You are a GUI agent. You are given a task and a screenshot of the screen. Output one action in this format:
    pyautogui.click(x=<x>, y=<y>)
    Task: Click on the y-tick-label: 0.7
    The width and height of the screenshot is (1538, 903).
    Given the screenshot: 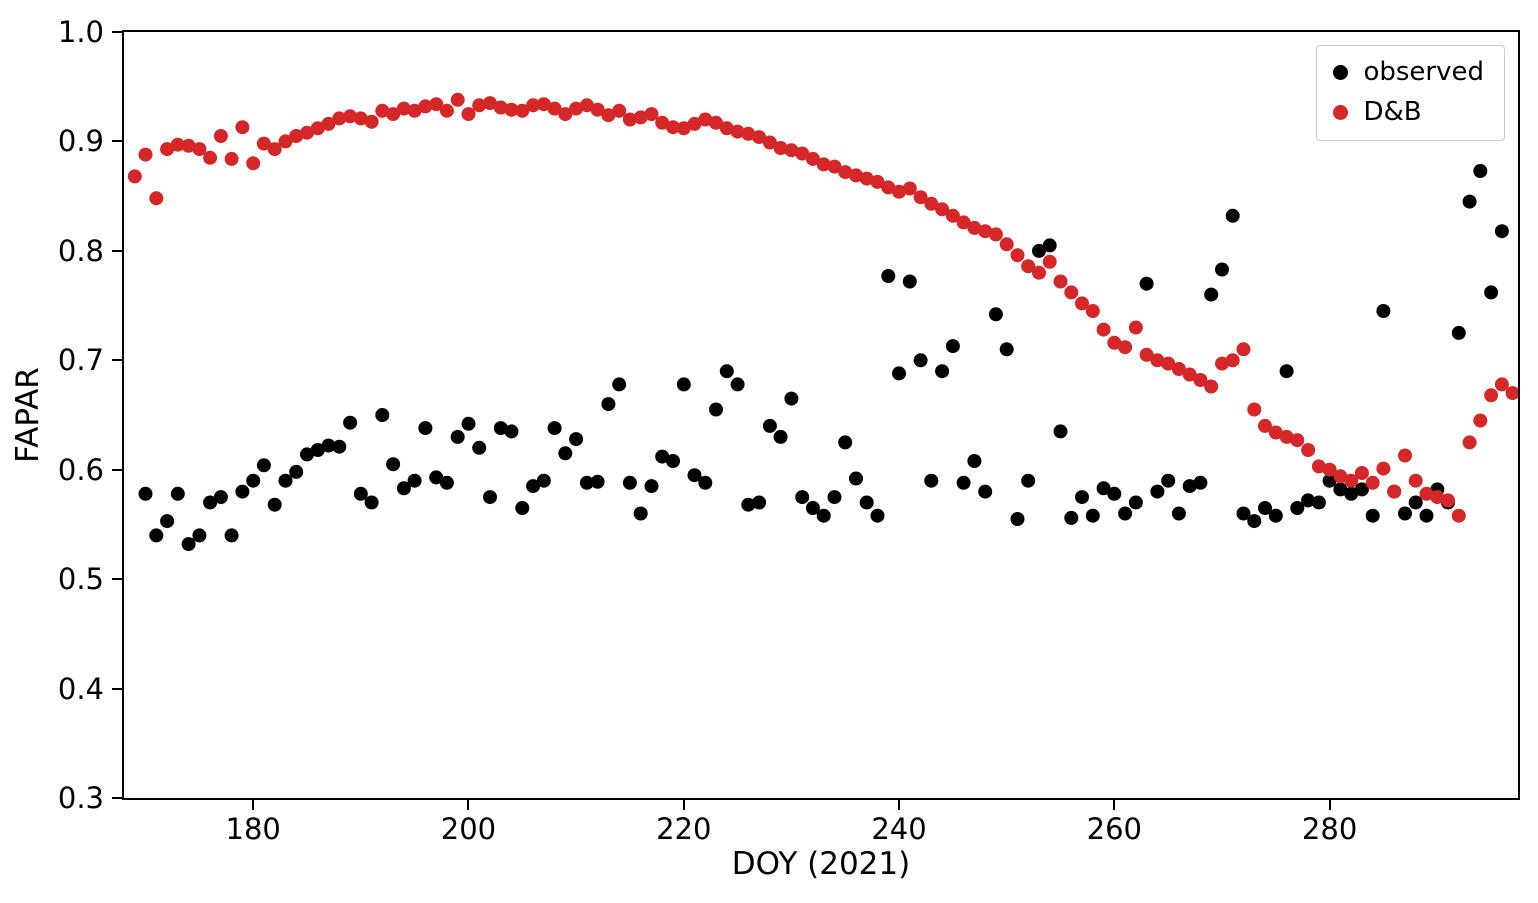 What is the action you would take?
    pyautogui.click(x=80, y=360)
    